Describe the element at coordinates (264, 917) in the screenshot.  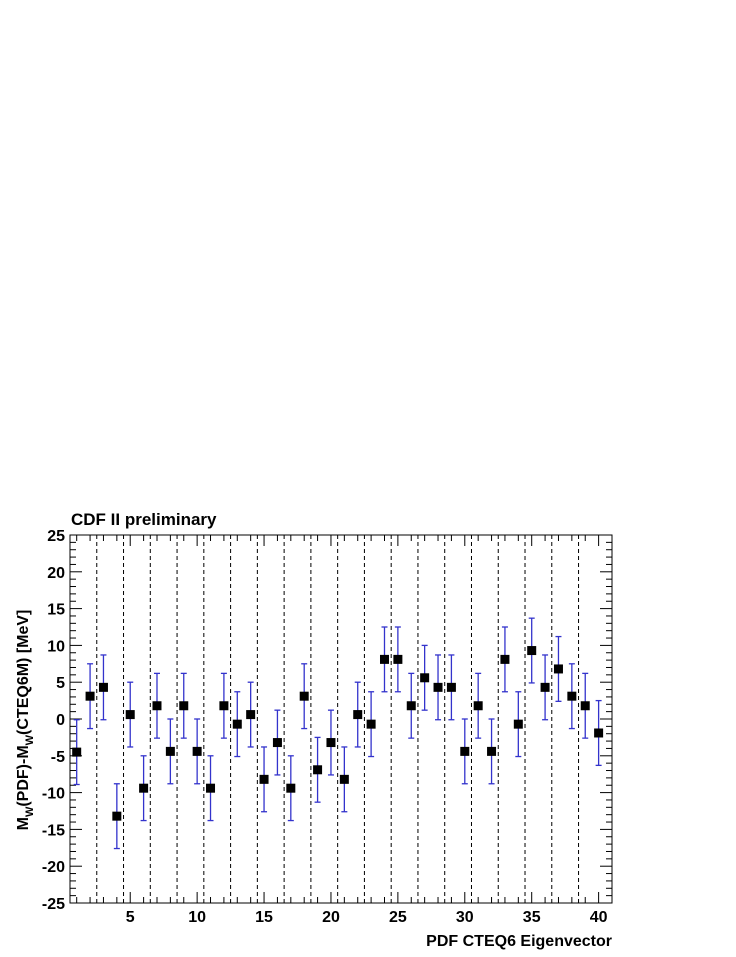
I see `x-tick-label: 15` at that location.